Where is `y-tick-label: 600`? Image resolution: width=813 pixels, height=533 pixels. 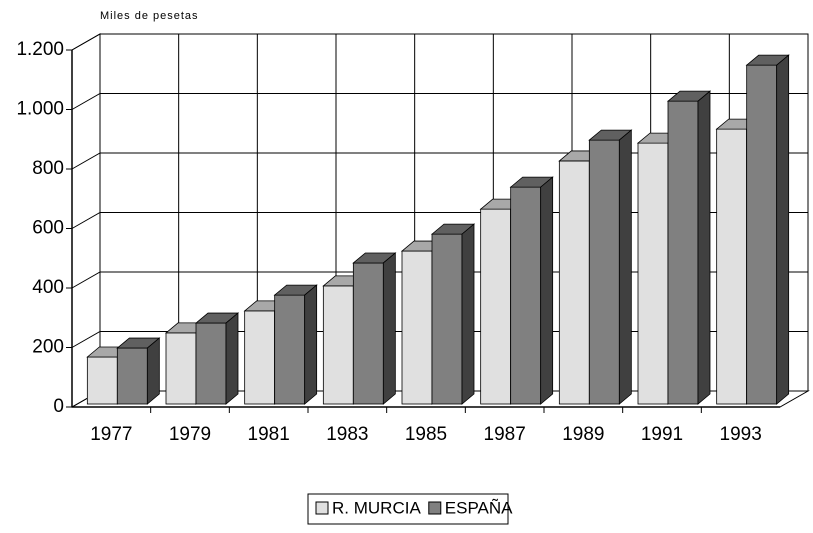
y-tick-label: 600 is located at coordinates (48, 228).